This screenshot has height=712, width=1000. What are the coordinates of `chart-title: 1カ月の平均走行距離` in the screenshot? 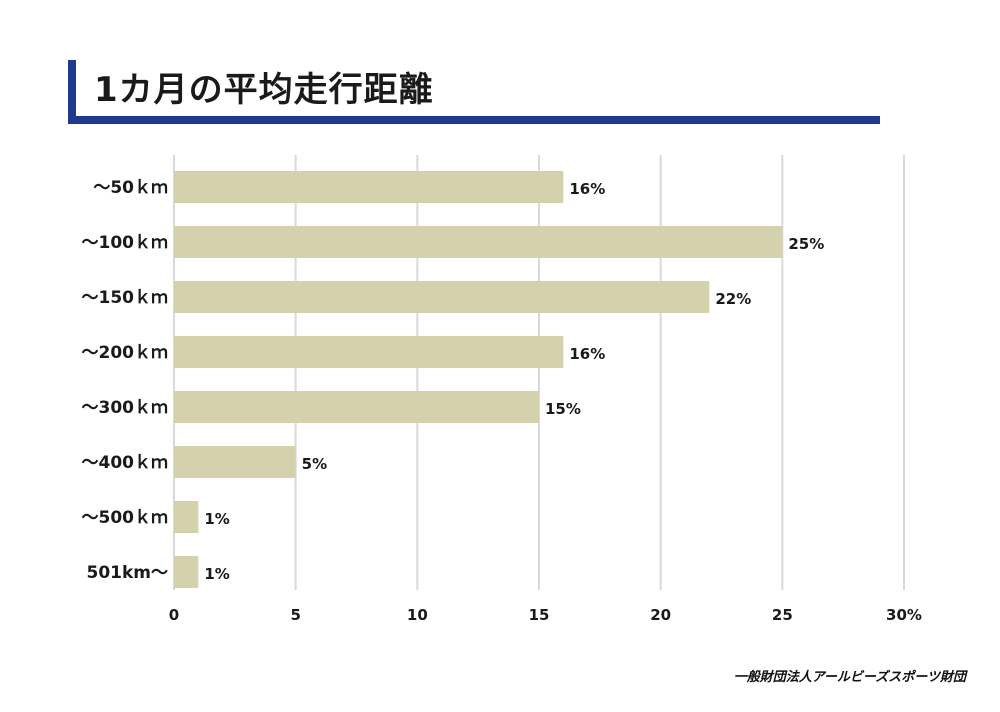 It's located at (264, 90).